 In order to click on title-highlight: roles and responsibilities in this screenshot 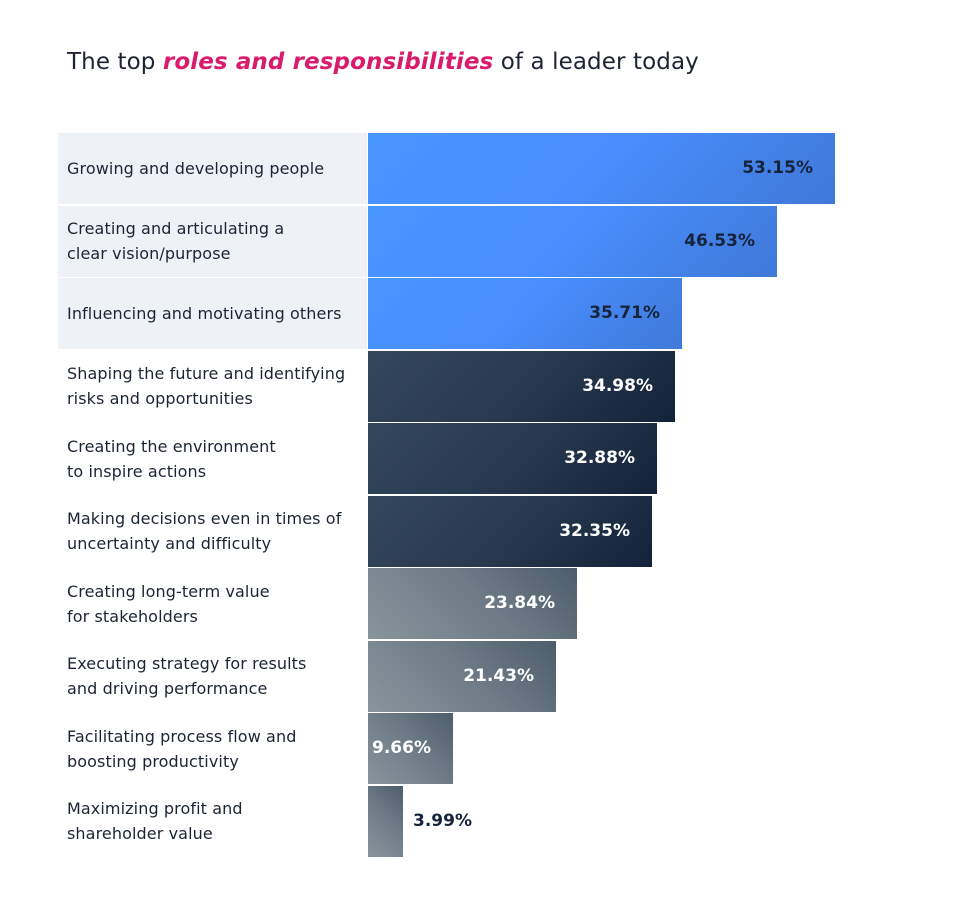, I will do `click(328, 62)`.